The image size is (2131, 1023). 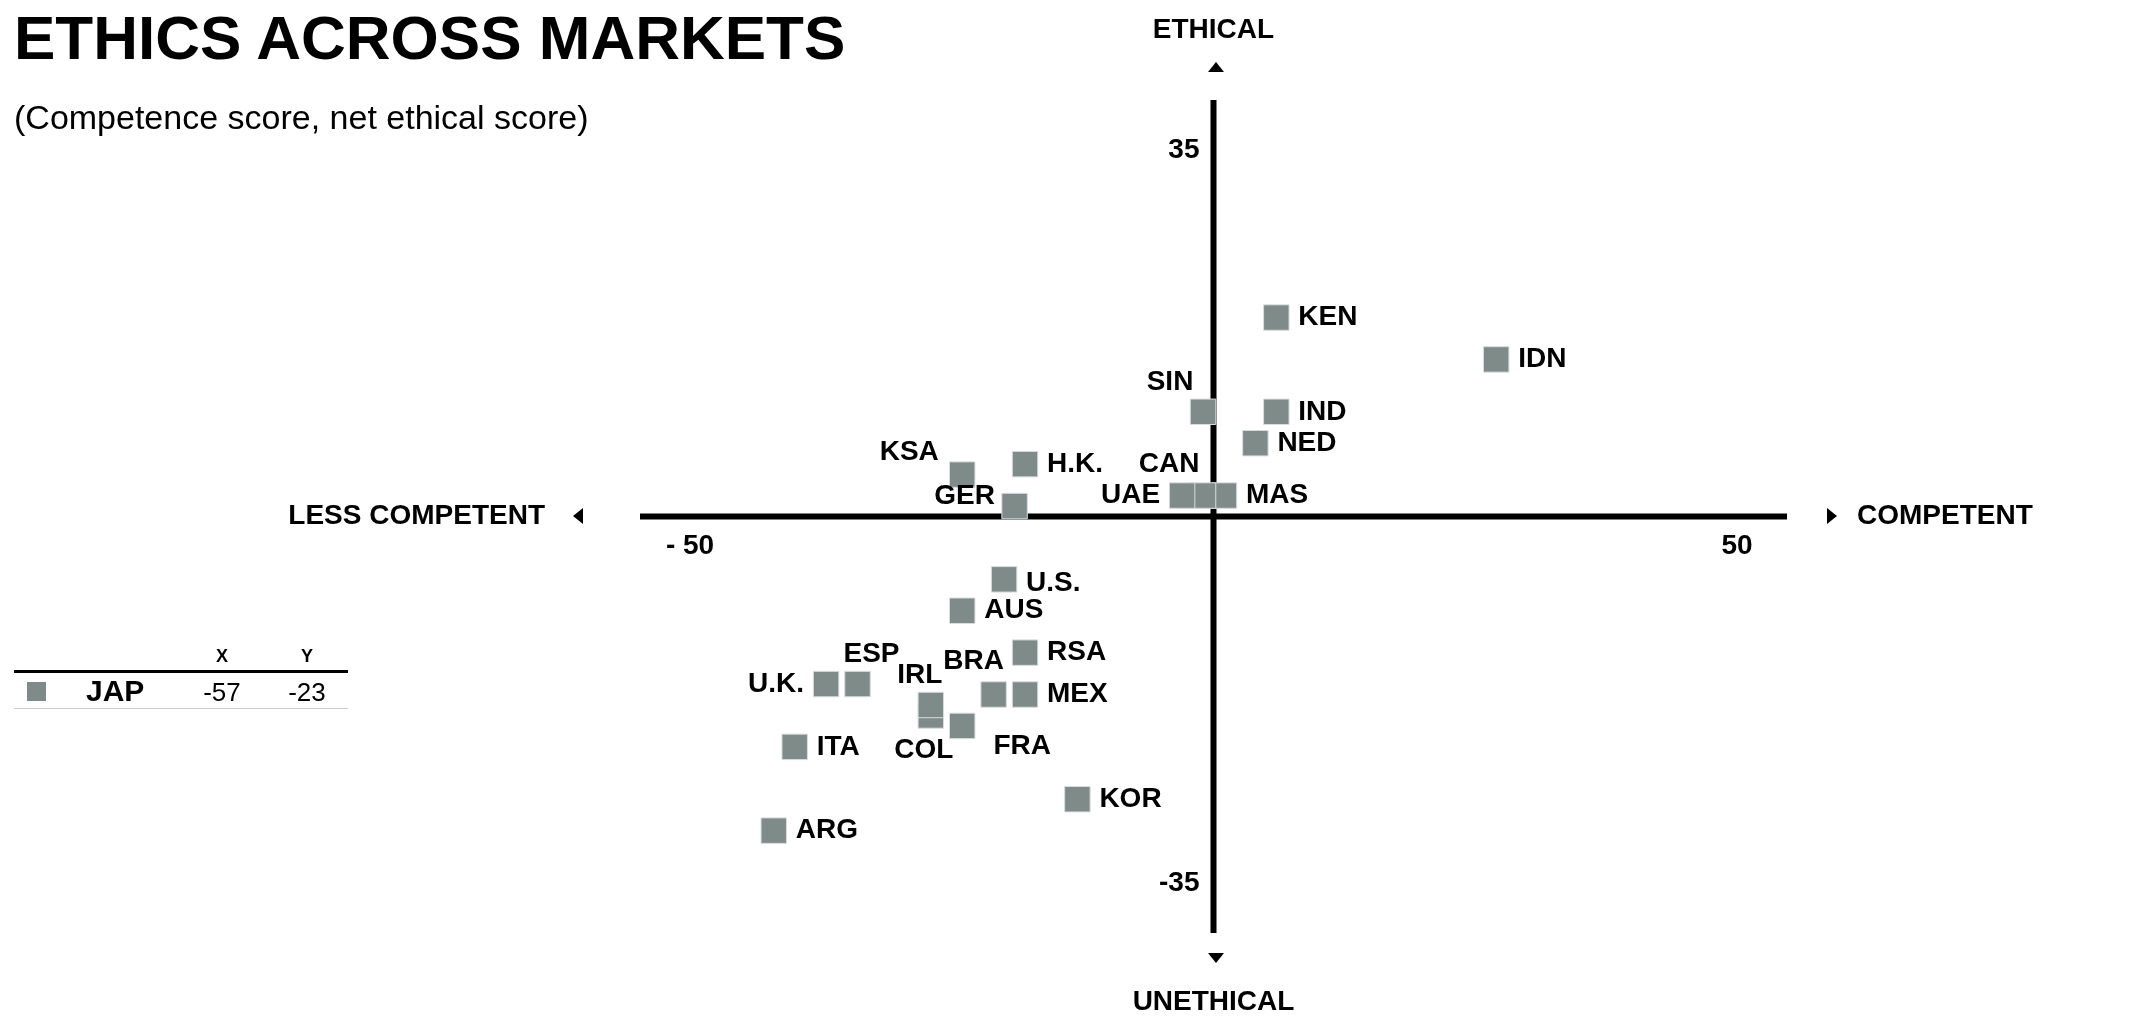 I want to click on text: ETHICAL, so click(x=1213, y=28).